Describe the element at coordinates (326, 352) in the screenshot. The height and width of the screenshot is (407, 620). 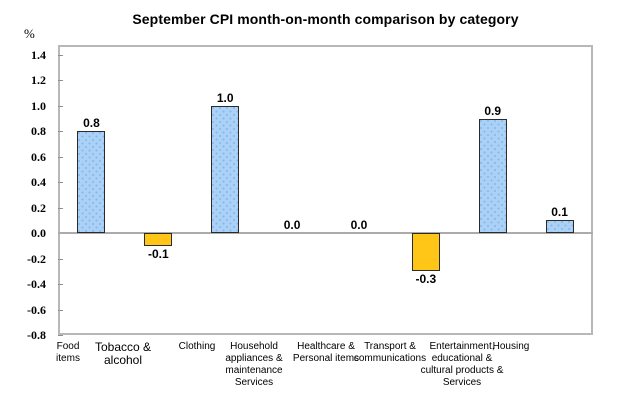
I see `category-label-5: Healthcare & Personal items` at that location.